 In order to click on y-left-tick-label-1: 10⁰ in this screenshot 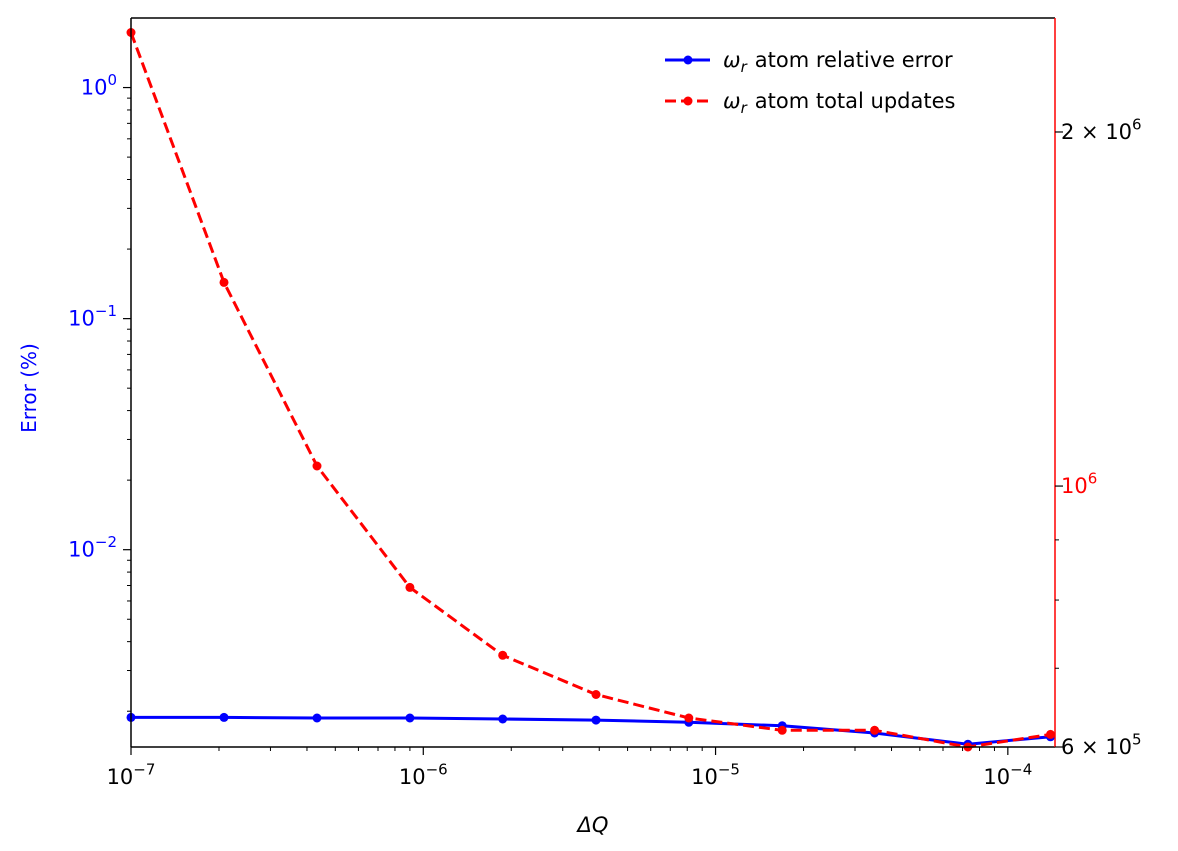, I will do `click(99, 85)`.